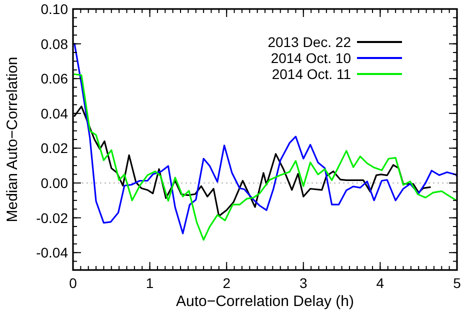  What do you see at coordinates (265, 301) in the screenshot?
I see `x-axis-title: Auto−Correlation Delay (h)` at bounding box center [265, 301].